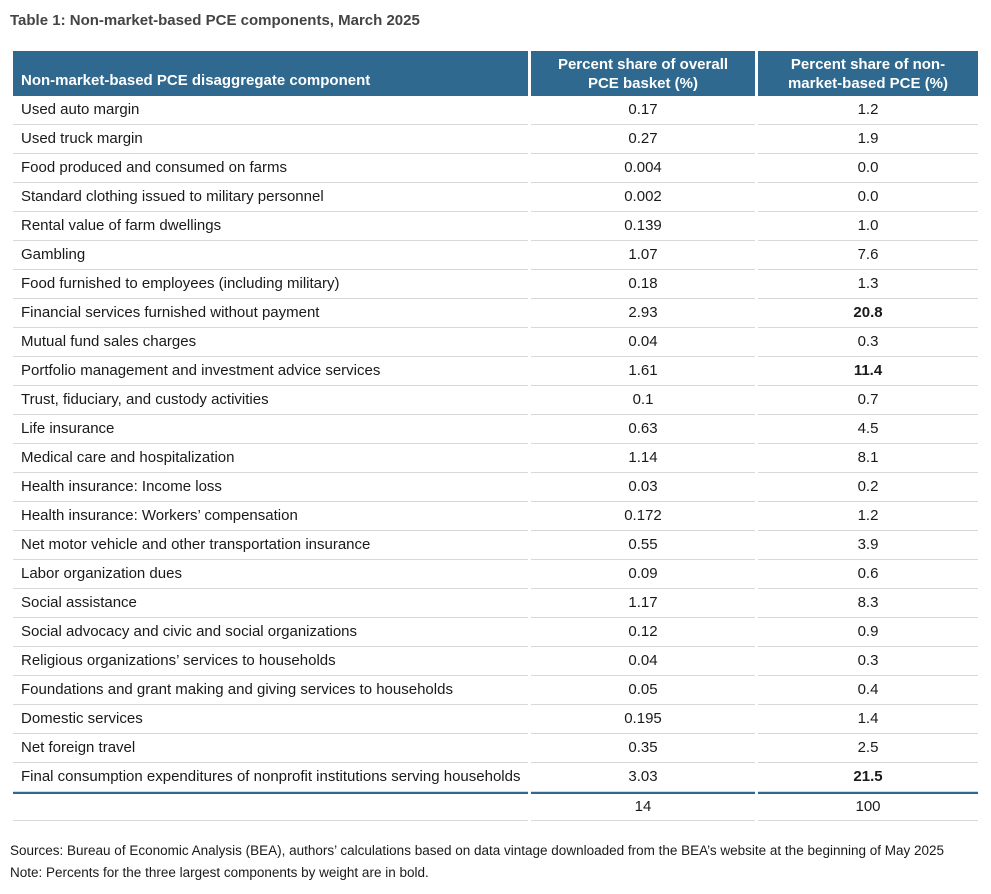 This screenshot has height=894, width=991. What do you see at coordinates (270, 458) in the screenshot?
I see `component-name: Medical care and hospitalization` at bounding box center [270, 458].